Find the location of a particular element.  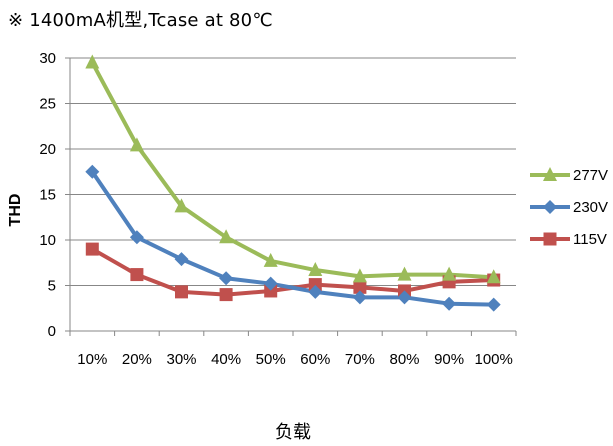

point-277v-60% is located at coordinates (315, 269).